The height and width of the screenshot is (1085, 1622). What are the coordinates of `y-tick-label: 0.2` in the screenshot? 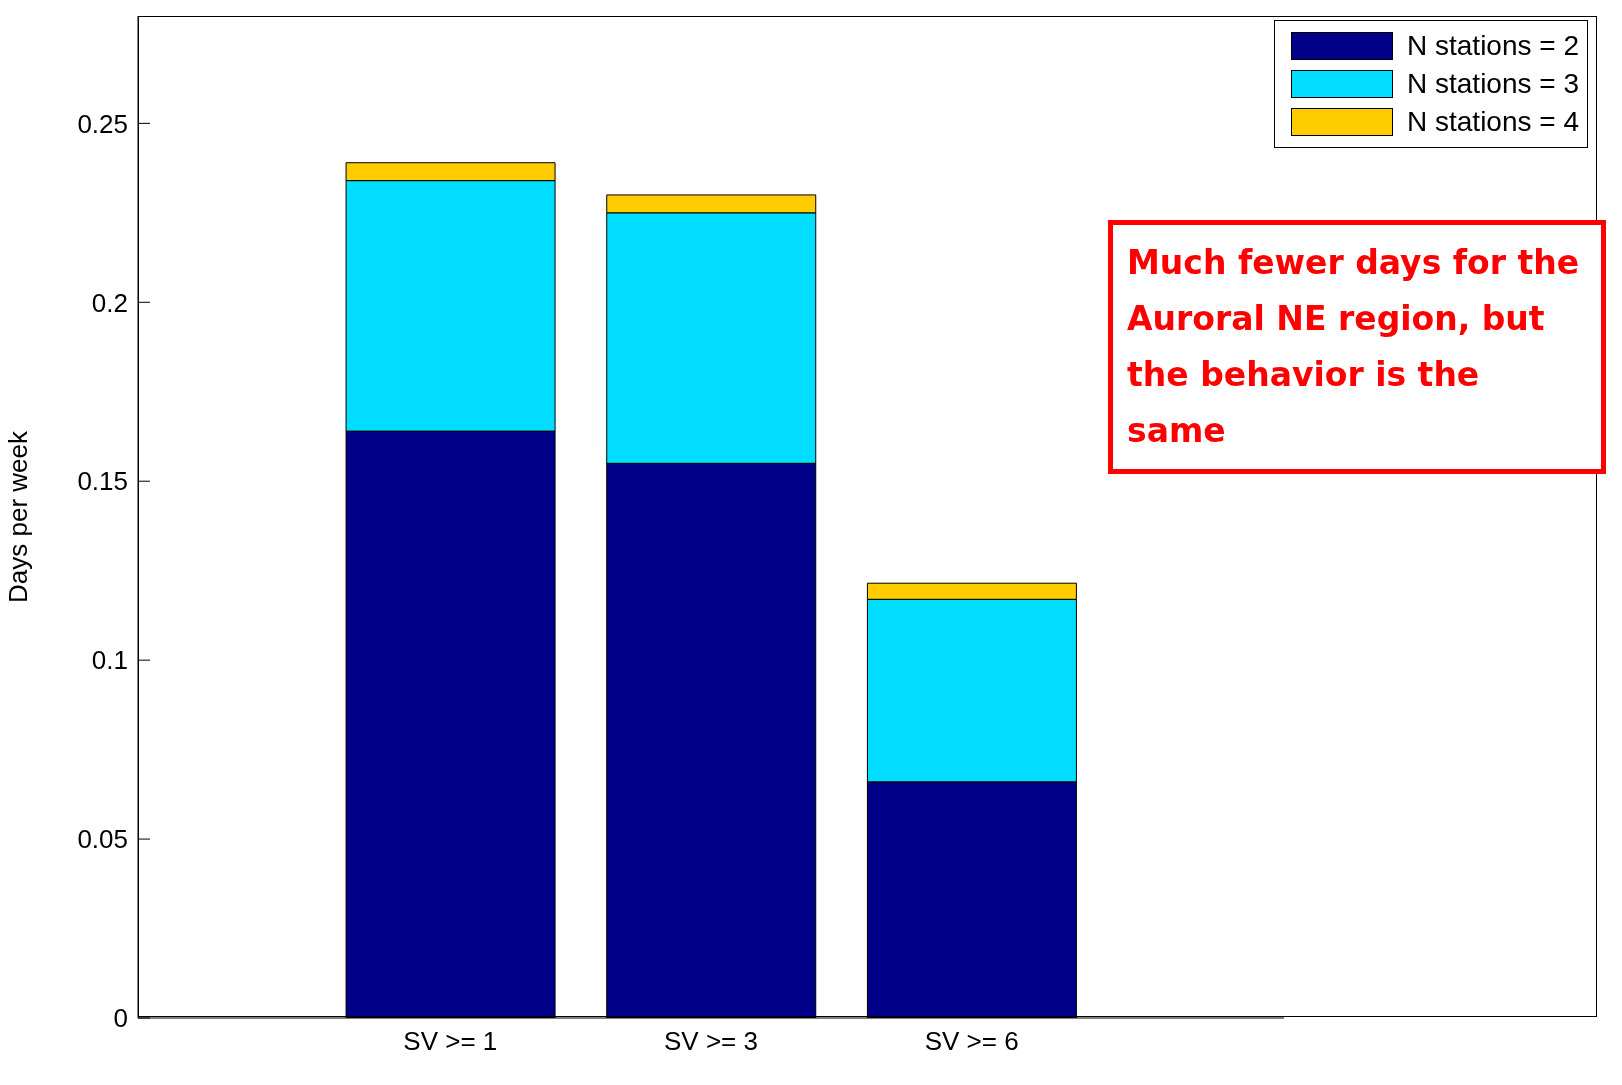 It's located at (109, 302).